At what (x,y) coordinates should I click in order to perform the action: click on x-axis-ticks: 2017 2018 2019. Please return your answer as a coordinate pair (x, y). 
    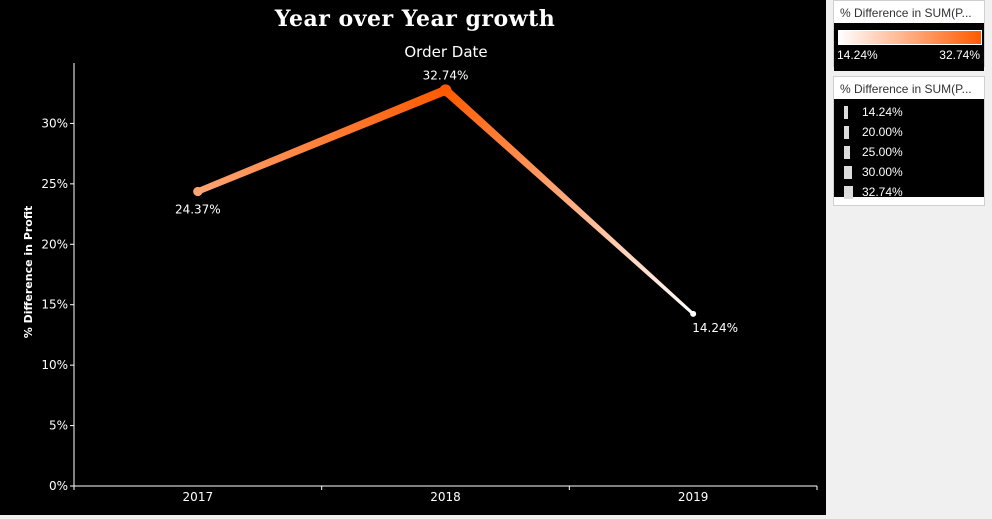
    Looking at the image, I should click on (445, 495).